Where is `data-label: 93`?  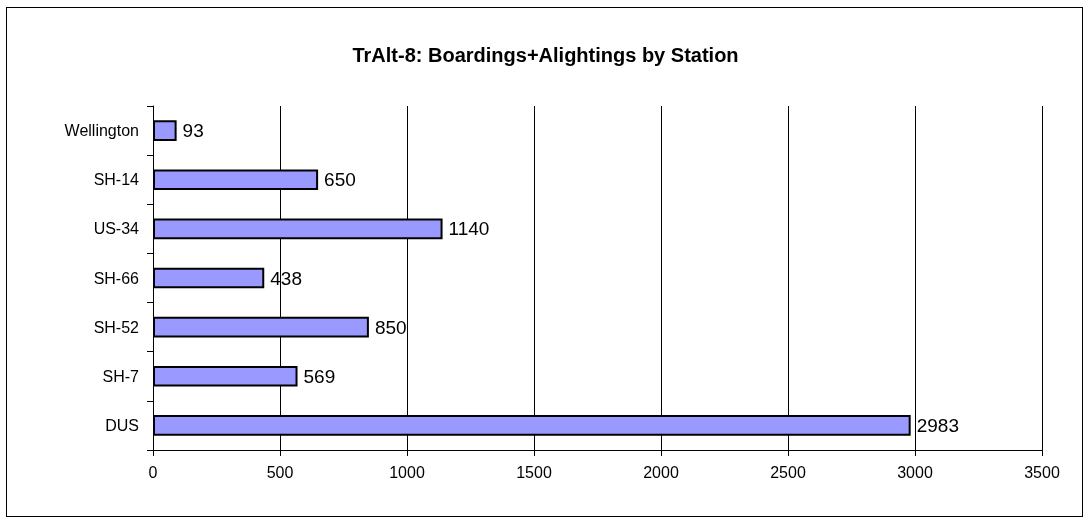 data-label: 93 is located at coordinates (193, 131).